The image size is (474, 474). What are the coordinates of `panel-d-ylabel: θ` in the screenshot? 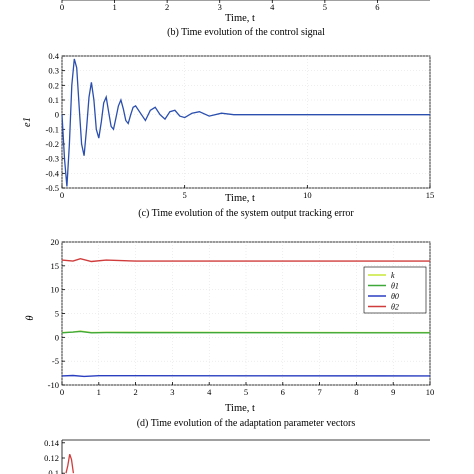 It's located at (30, 317).